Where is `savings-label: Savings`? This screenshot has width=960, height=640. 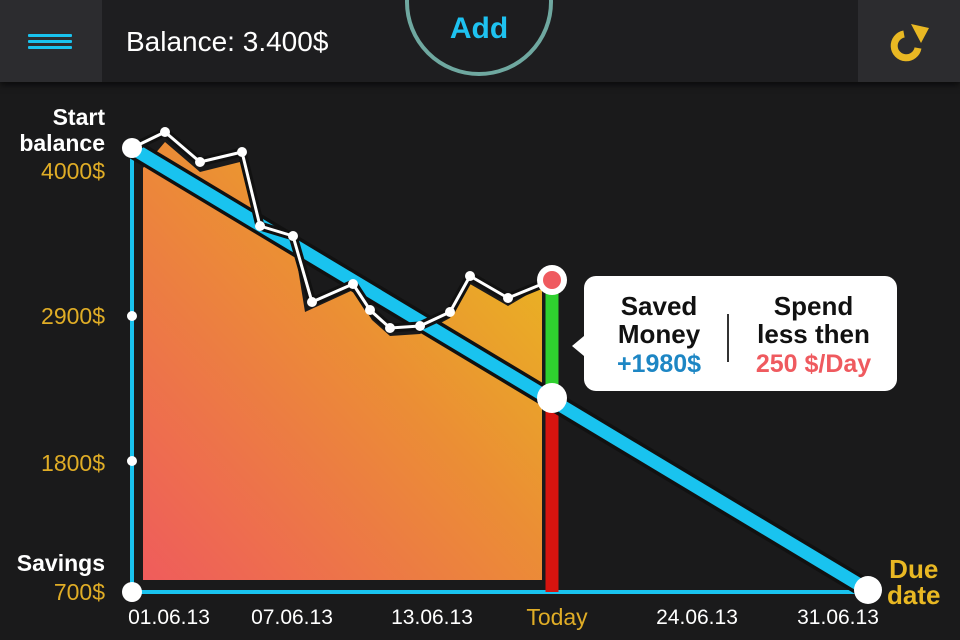 savings-label: Savings is located at coordinates (60, 563).